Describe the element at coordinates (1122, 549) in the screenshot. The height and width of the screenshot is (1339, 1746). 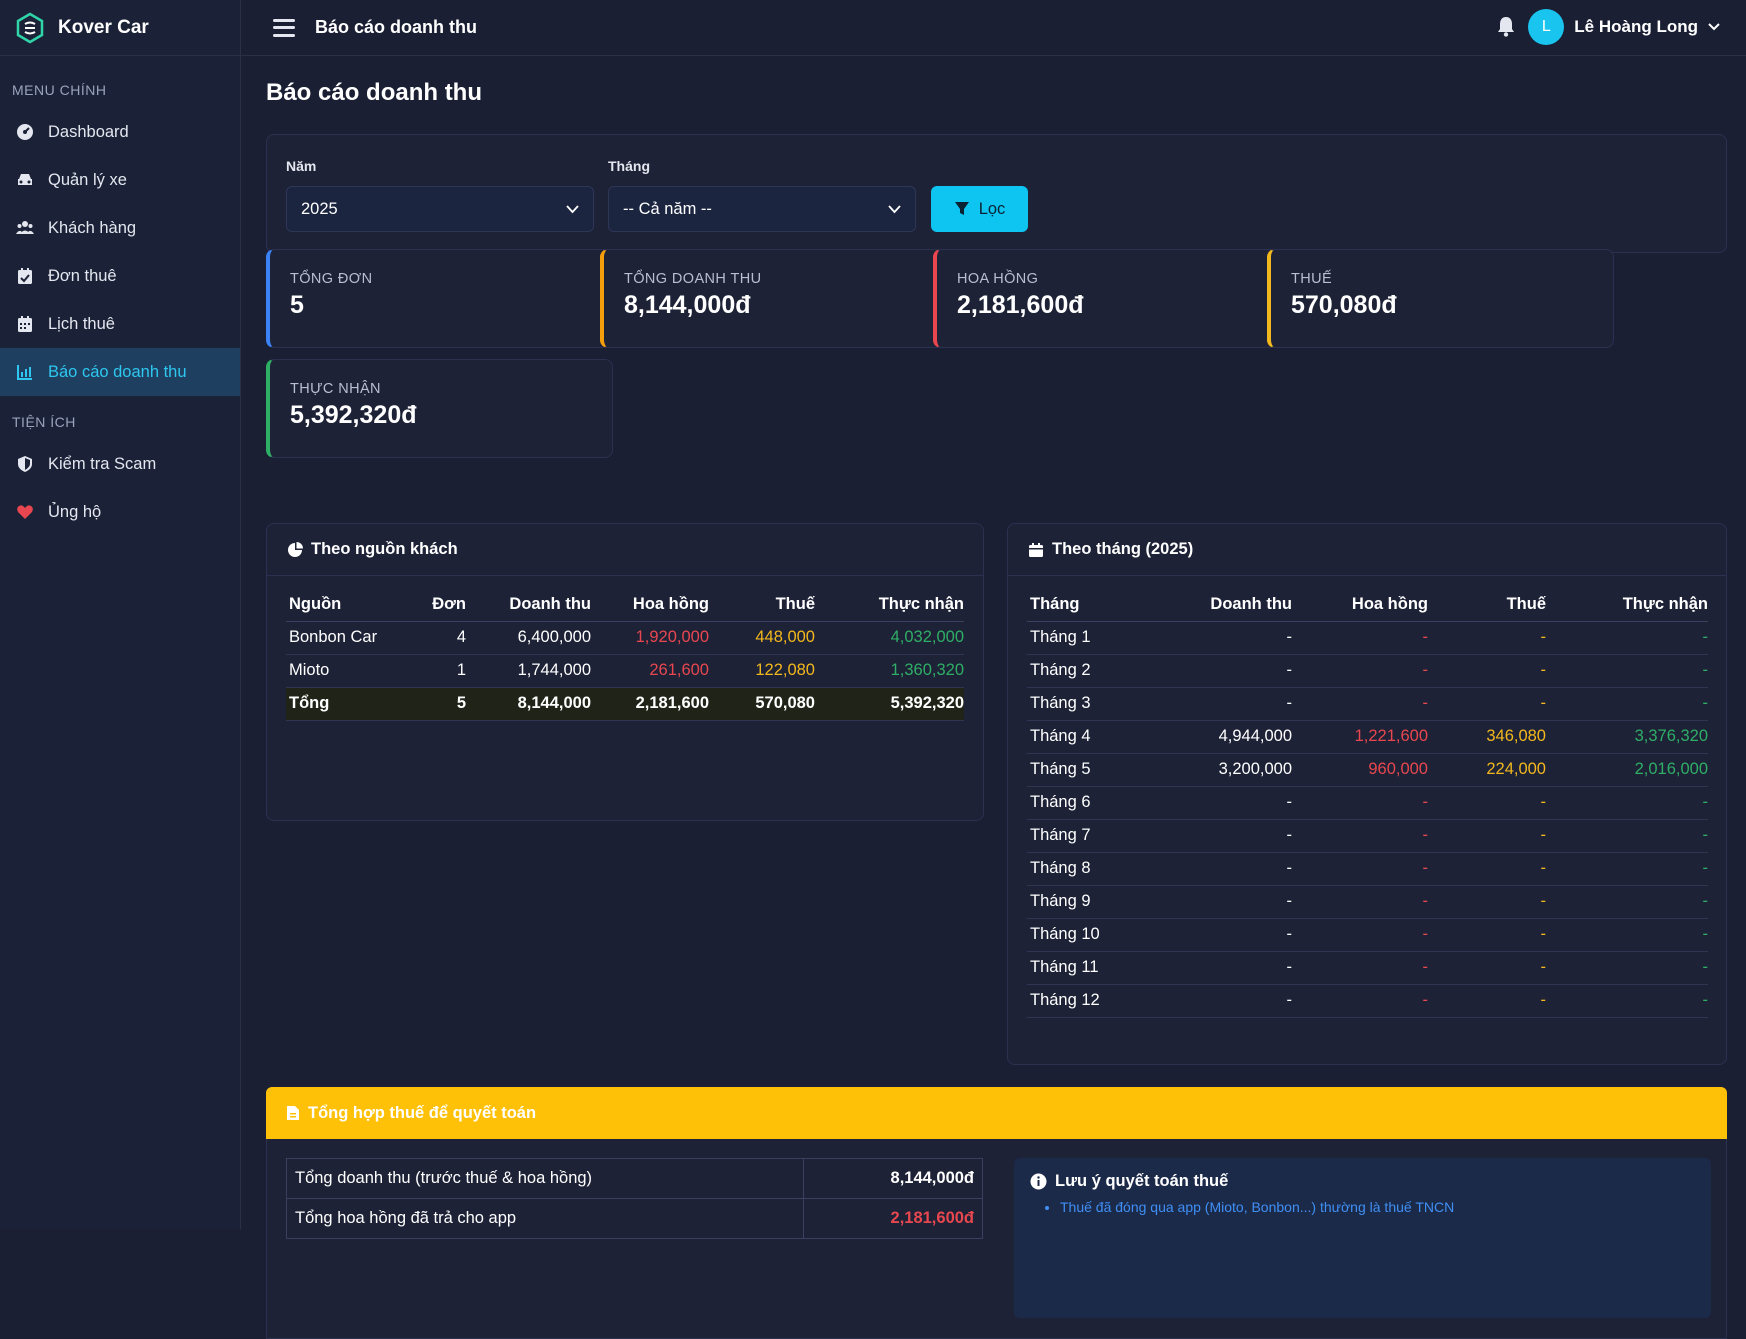
I see `month-table-title: Theo tháng (2025)` at that location.